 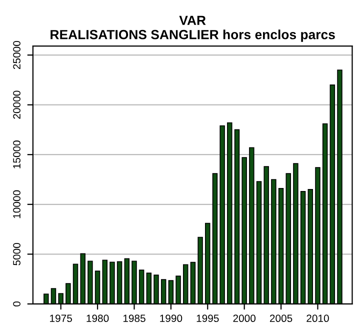 What do you see at coordinates (281, 318) in the screenshot?
I see `x-tick-label: 2005` at bounding box center [281, 318].